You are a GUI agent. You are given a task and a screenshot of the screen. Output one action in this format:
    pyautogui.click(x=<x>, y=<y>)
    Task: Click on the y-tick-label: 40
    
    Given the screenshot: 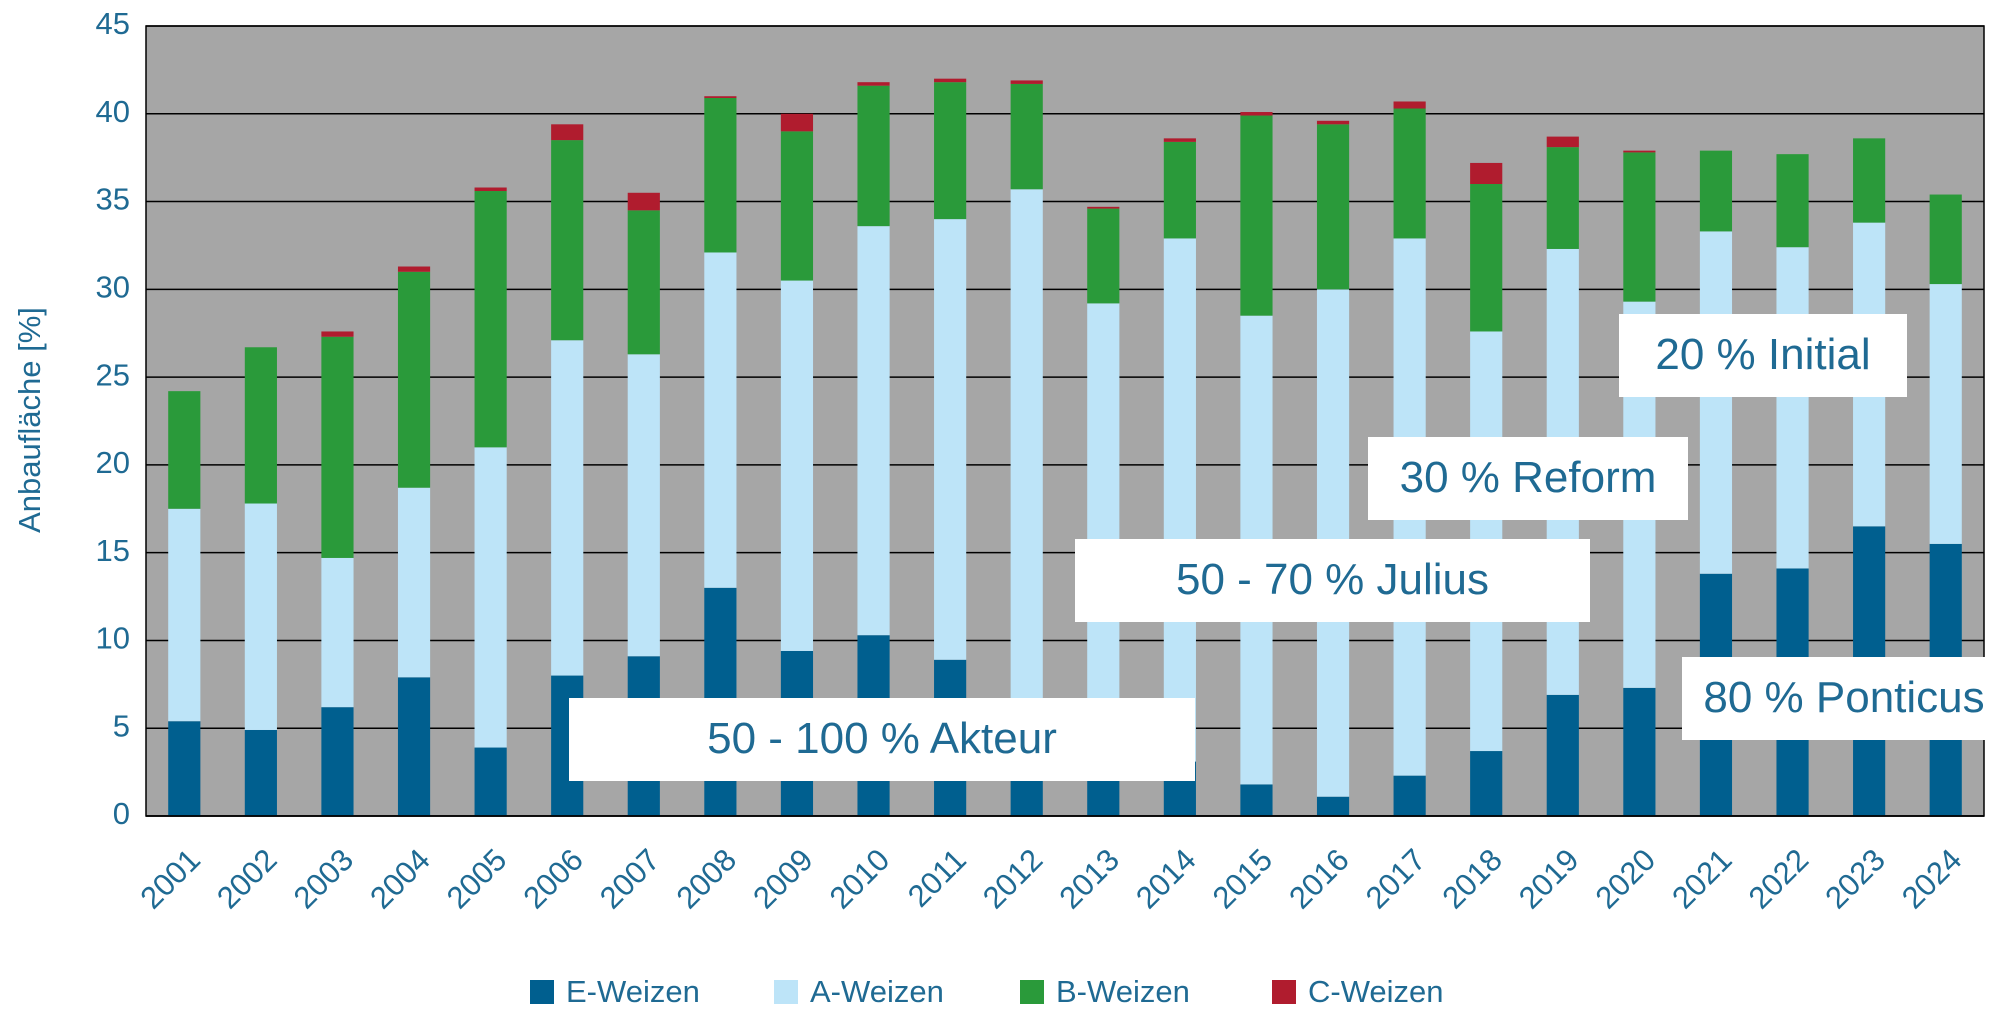 What is the action you would take?
    pyautogui.click(x=113, y=111)
    